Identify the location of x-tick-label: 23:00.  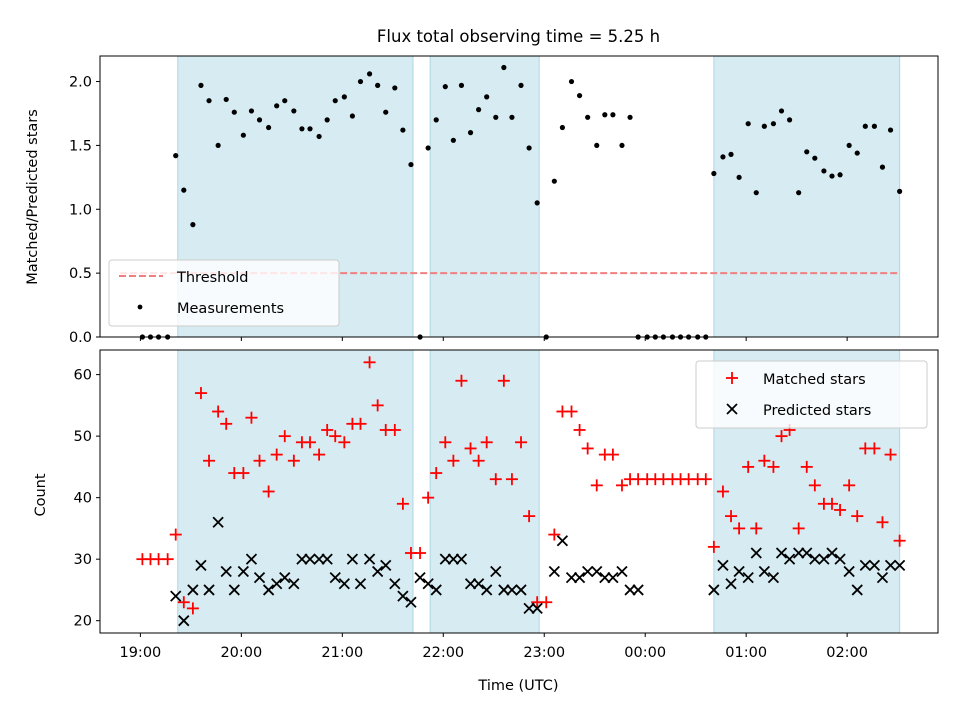
(544, 653).